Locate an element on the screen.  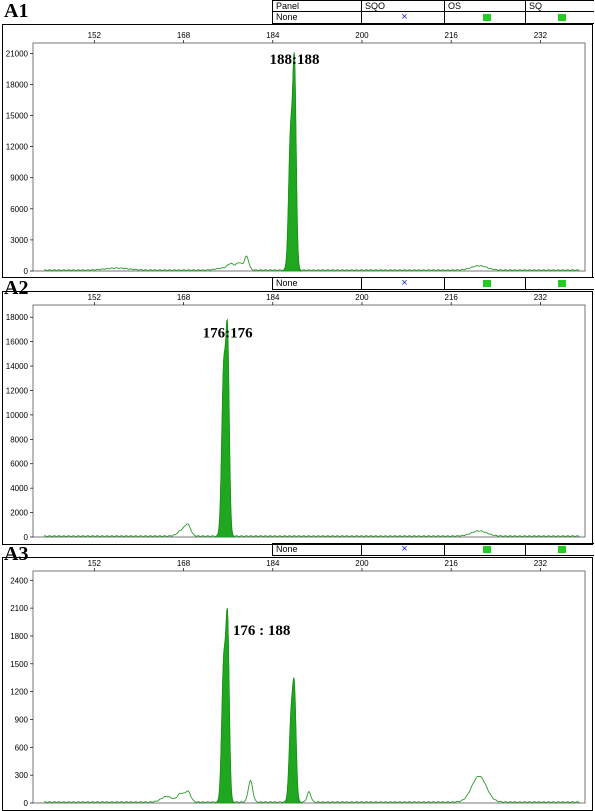
panel-label: A1 is located at coordinates (16, 11).